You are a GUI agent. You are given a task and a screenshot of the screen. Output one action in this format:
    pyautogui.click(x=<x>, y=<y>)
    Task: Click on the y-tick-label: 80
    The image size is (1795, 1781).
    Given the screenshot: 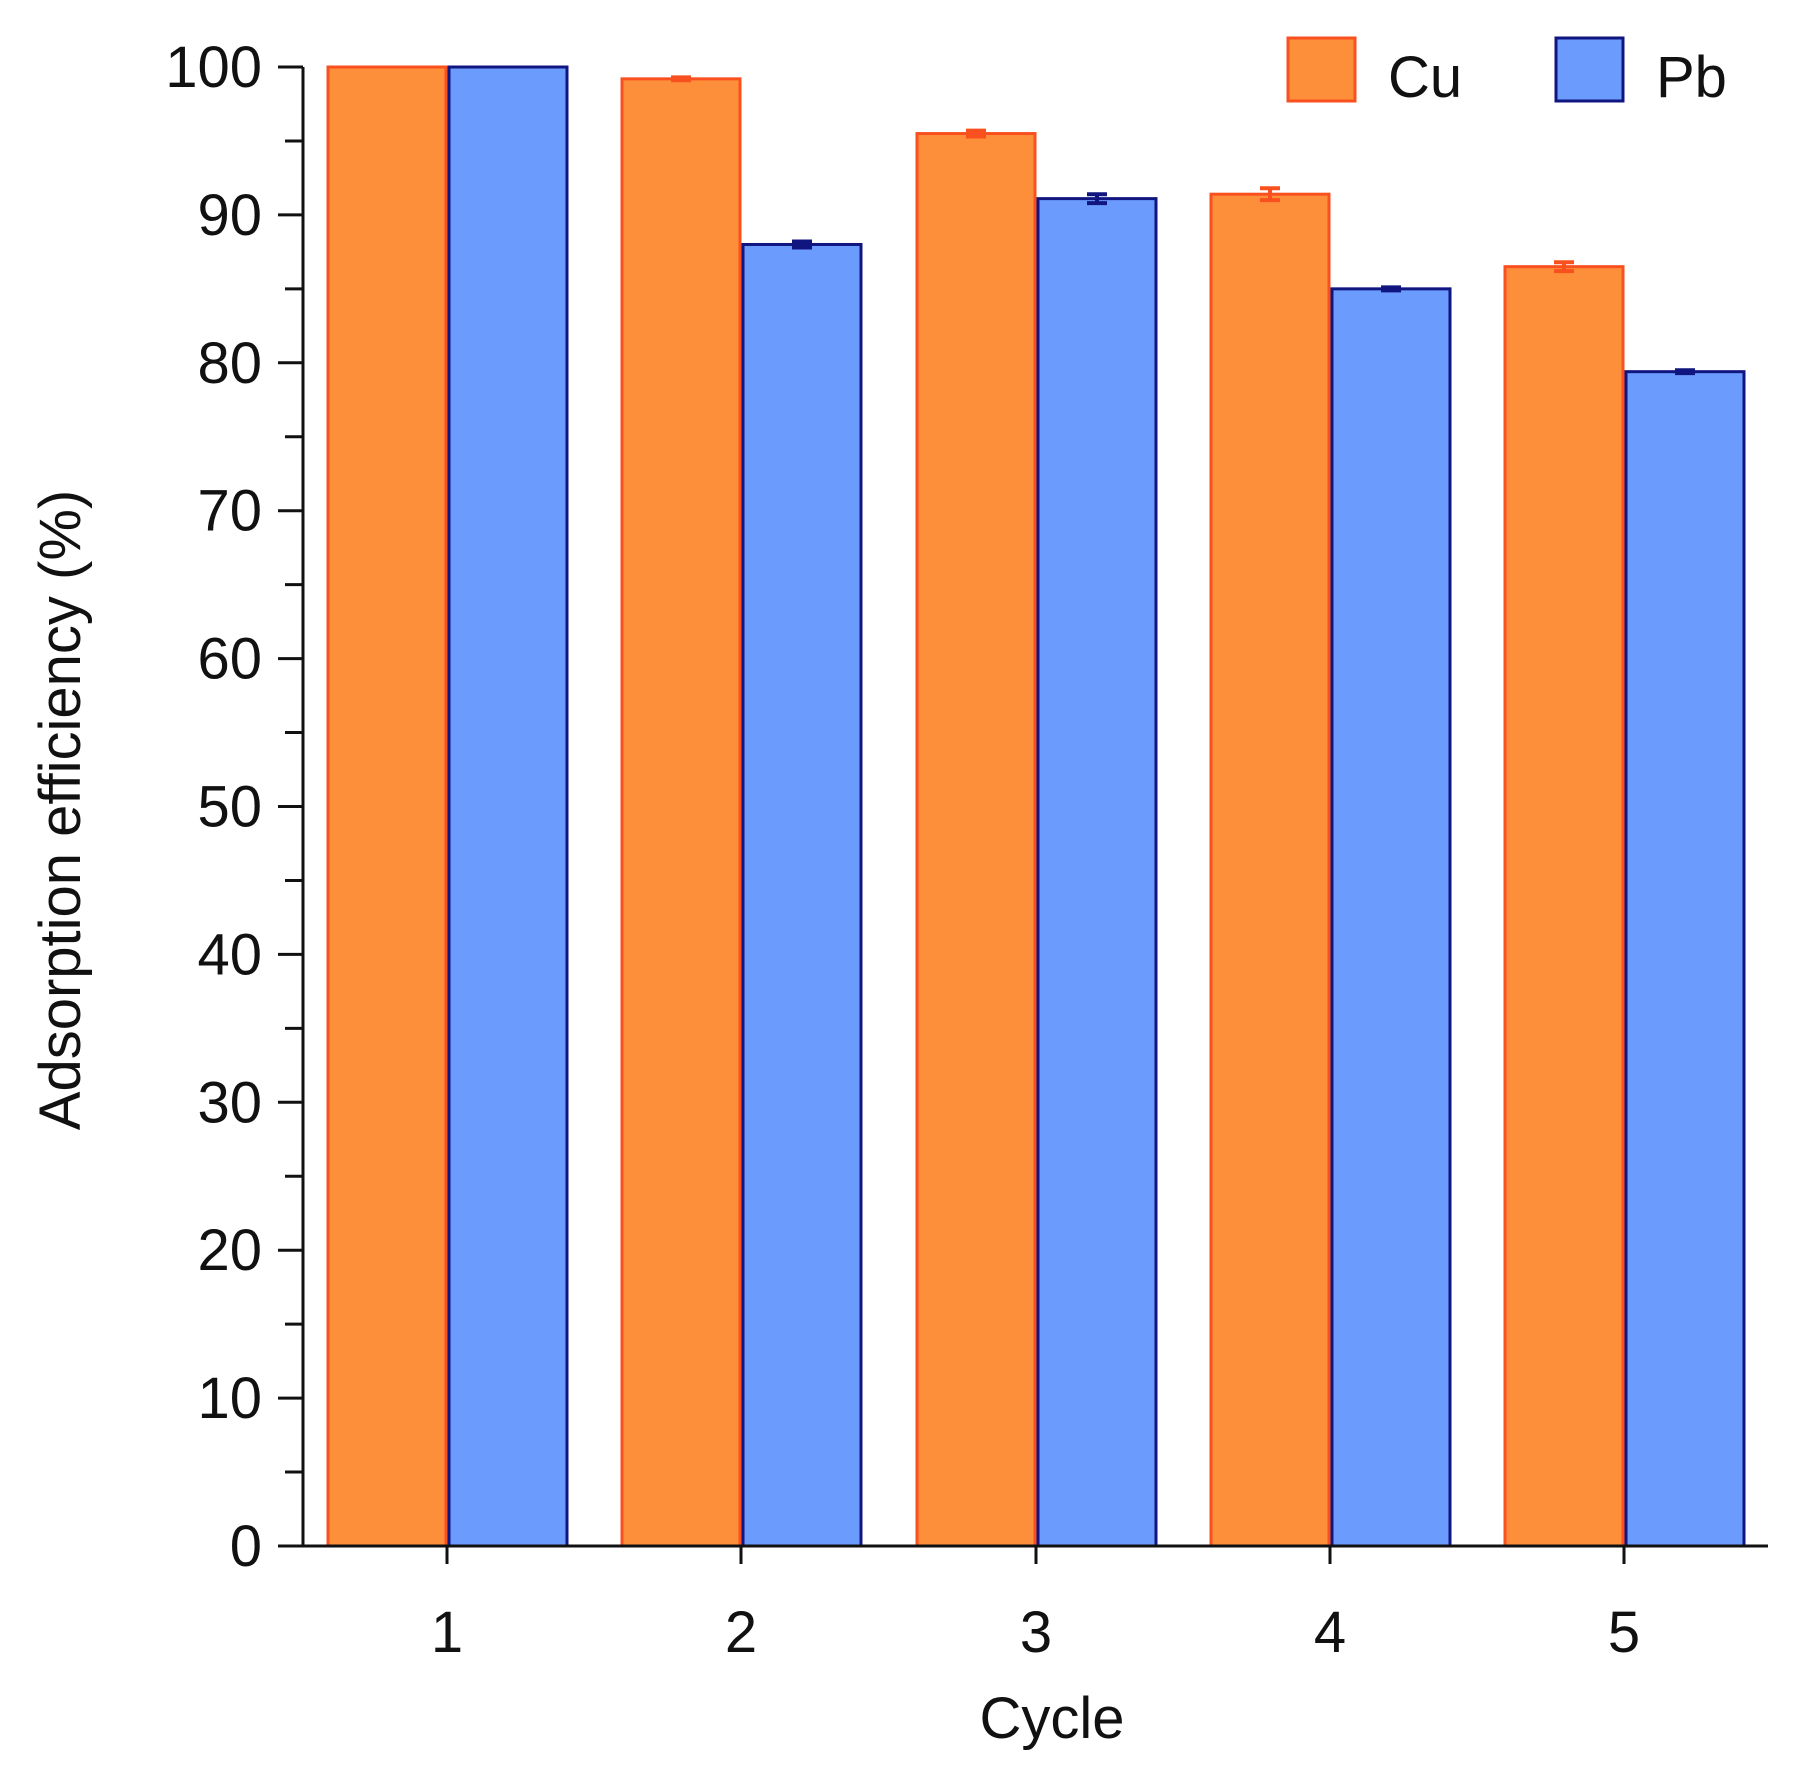 What is the action you would take?
    pyautogui.click(x=229, y=363)
    